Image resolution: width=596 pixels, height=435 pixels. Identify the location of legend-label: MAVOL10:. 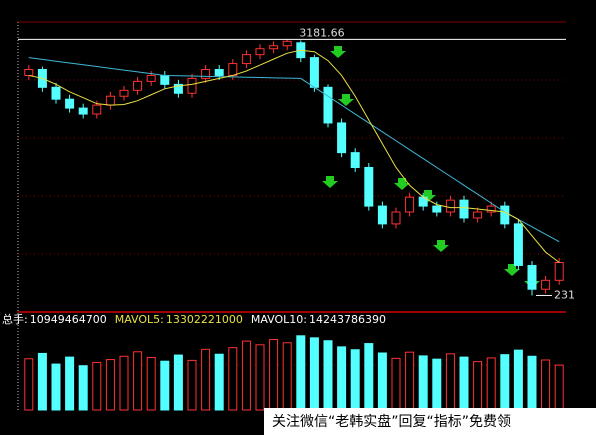
(279, 319).